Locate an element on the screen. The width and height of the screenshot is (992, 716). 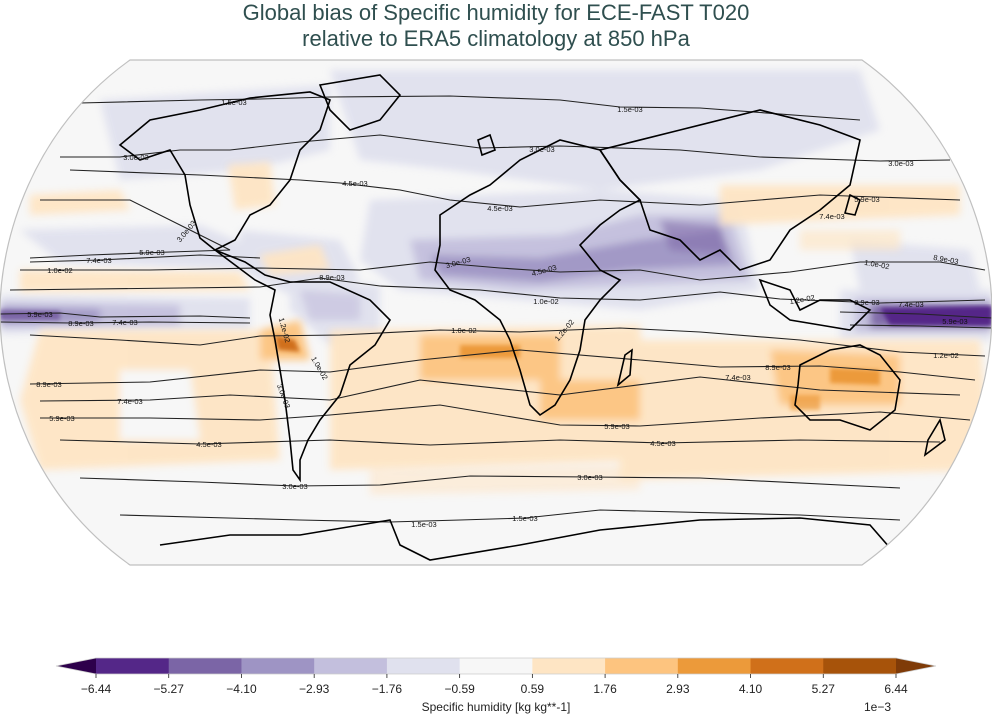
colorbar-tick-label: −0.59 is located at coordinates (459, 689).